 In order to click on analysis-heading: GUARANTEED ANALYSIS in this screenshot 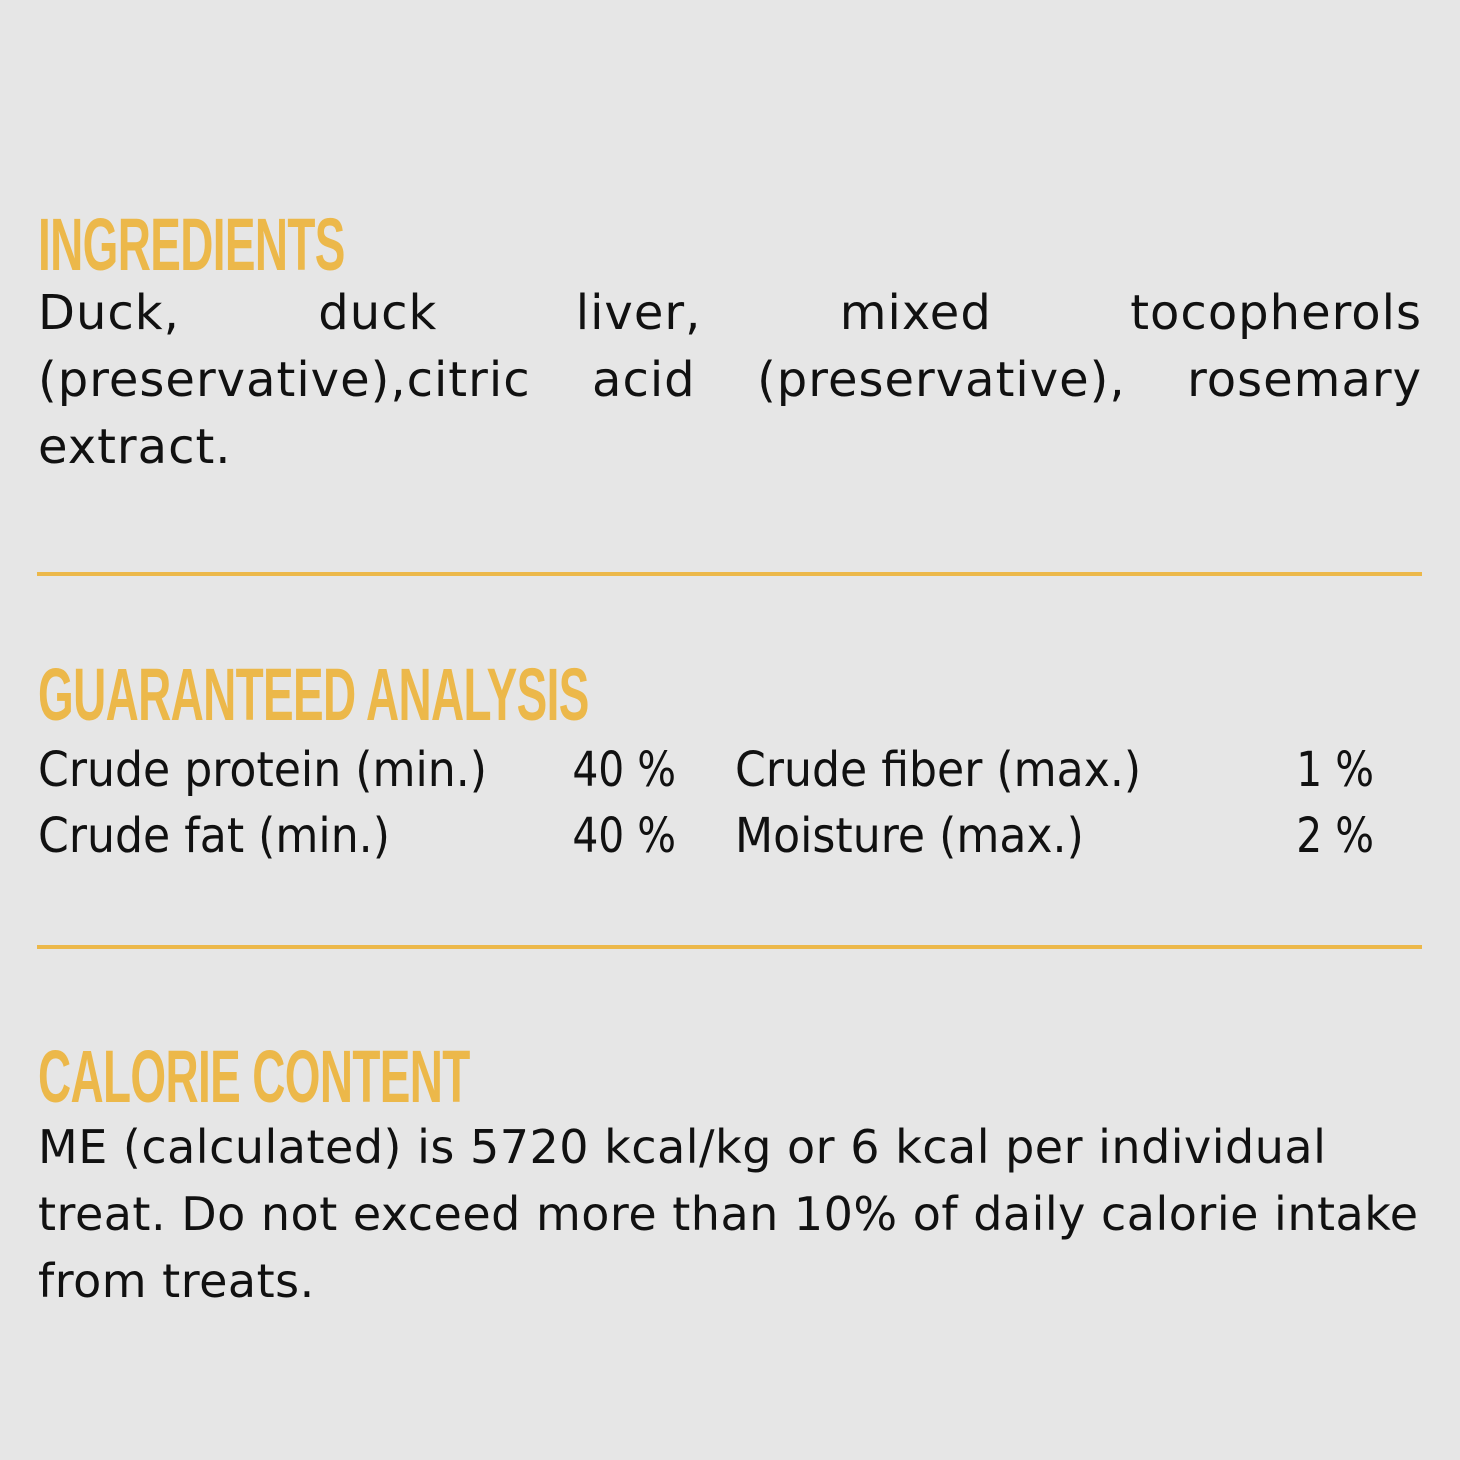, I will do `click(313, 694)`.